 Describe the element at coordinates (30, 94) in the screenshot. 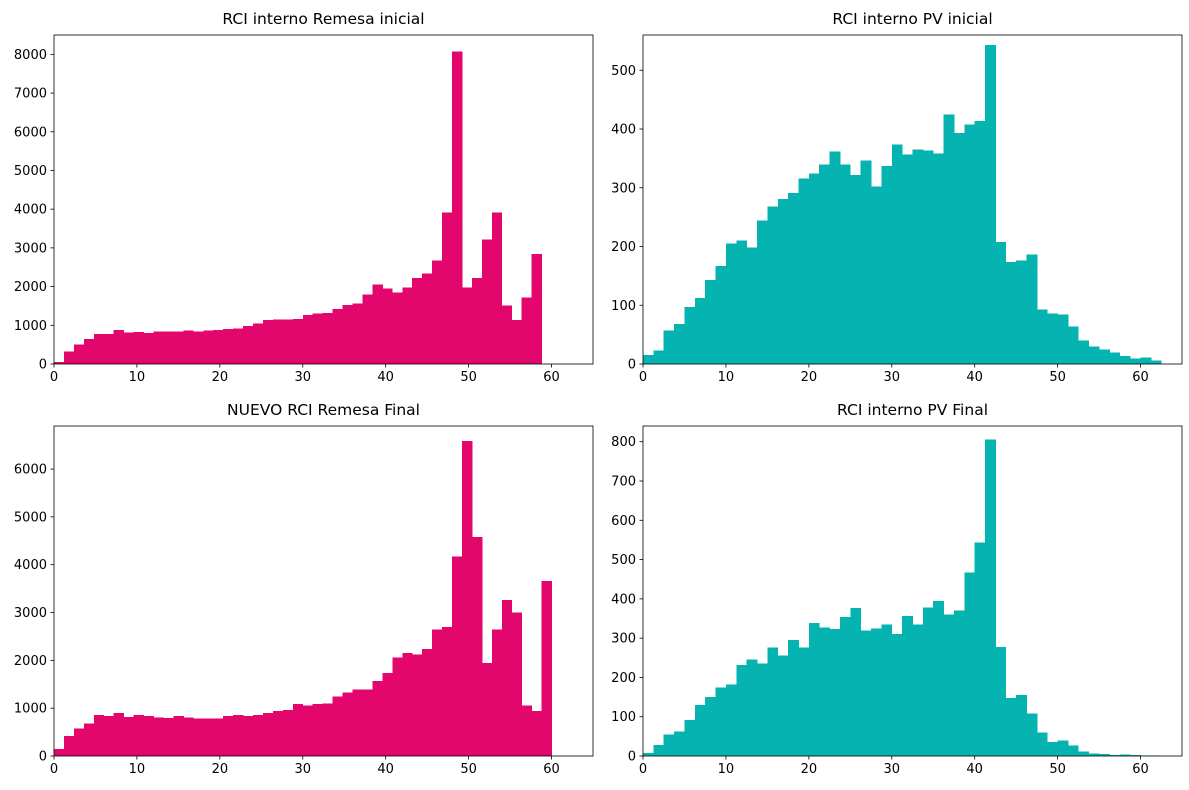

I see `y-tick-label: 7000` at that location.